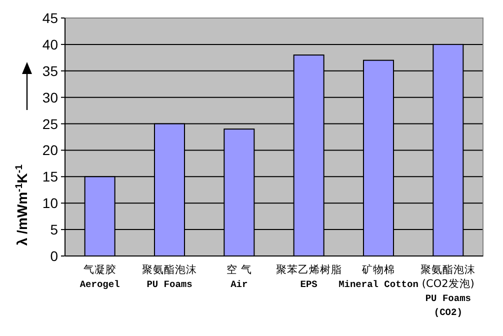 The image size is (503, 336). Describe the element at coordinates (50, 97) in the screenshot. I see `y-tick-label: 30` at that location.